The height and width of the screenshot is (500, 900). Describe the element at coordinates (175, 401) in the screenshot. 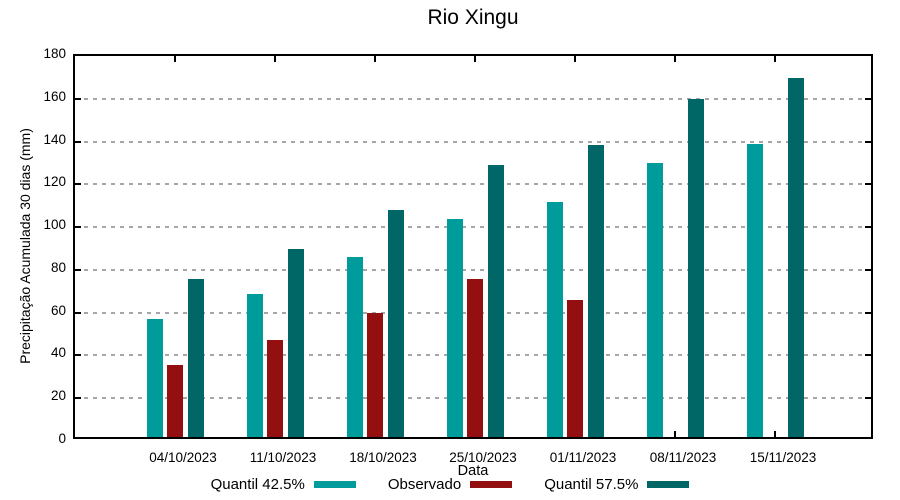

I see `bar-series1-cat0` at that location.